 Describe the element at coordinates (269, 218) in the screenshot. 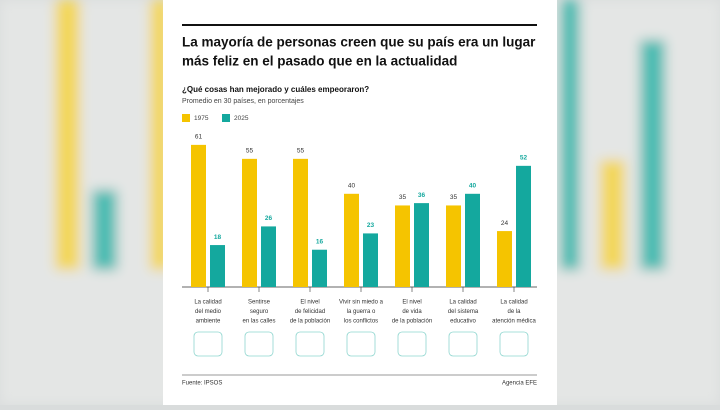

I see `value-label: 26` at that location.